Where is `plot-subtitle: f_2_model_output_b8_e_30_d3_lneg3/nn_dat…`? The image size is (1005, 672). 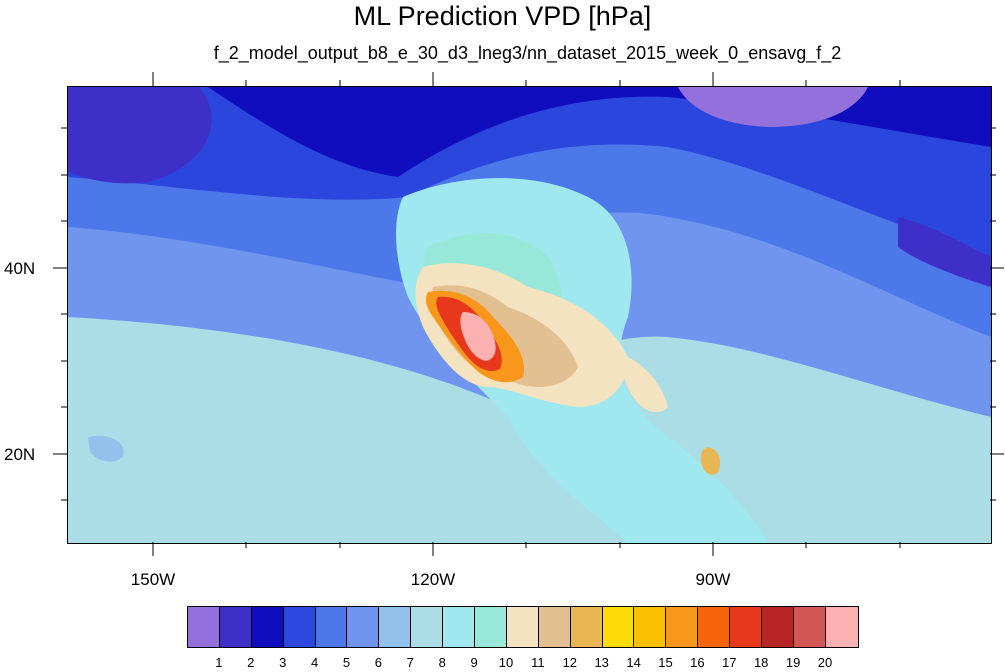 plot-subtitle: f_2_model_output_b8_e_30_d3_lneg3/nn_dat… is located at coordinates (527, 53).